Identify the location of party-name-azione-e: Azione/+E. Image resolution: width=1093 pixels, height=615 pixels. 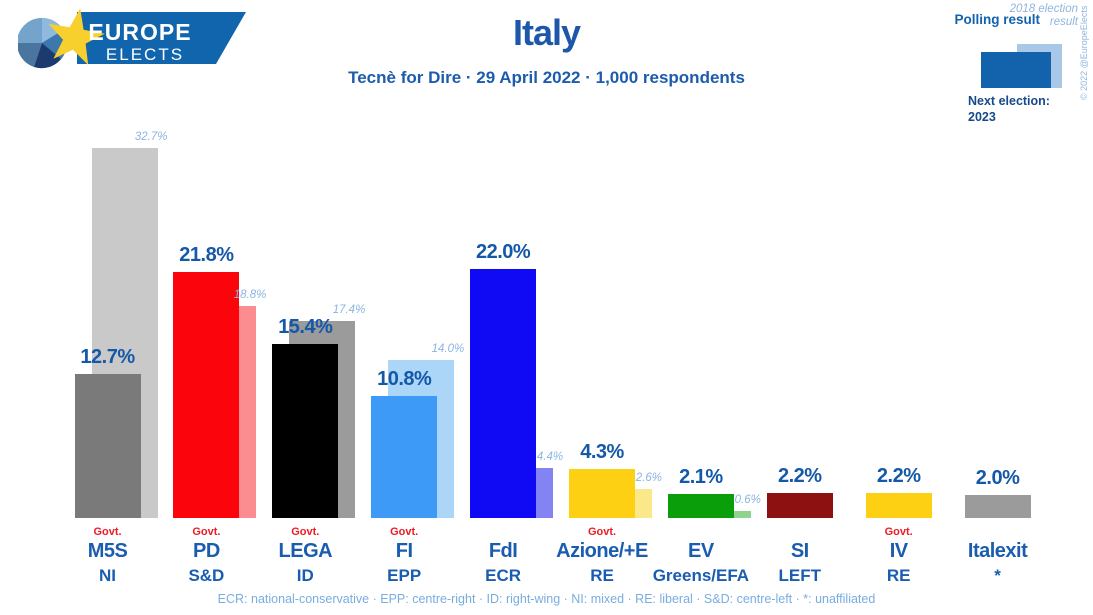
(602, 551).